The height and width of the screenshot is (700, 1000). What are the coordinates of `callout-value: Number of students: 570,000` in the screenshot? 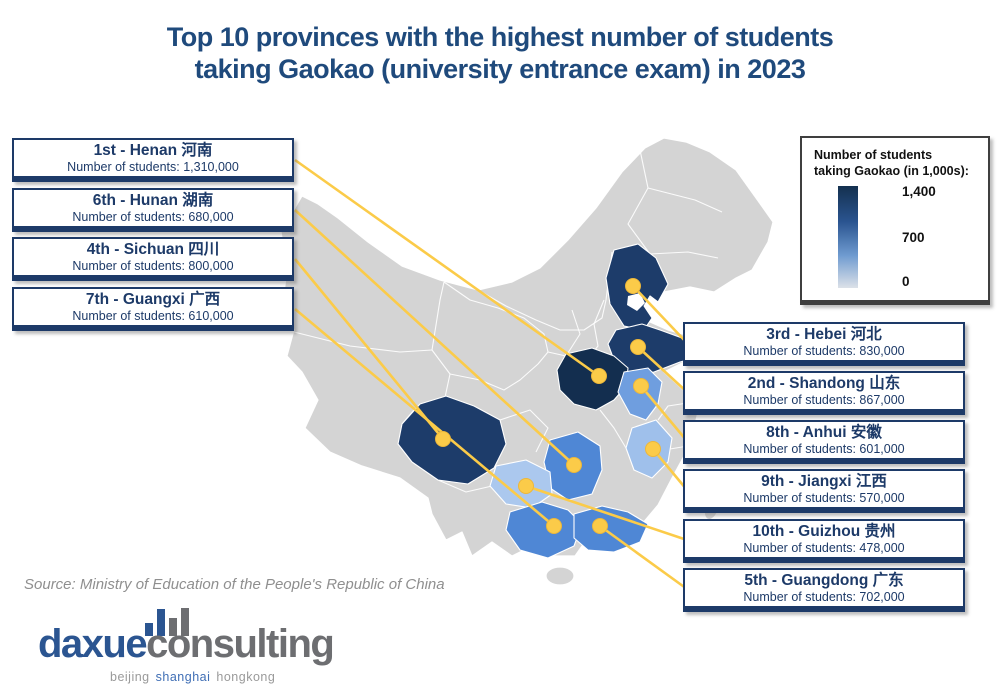 It's located at (824, 497).